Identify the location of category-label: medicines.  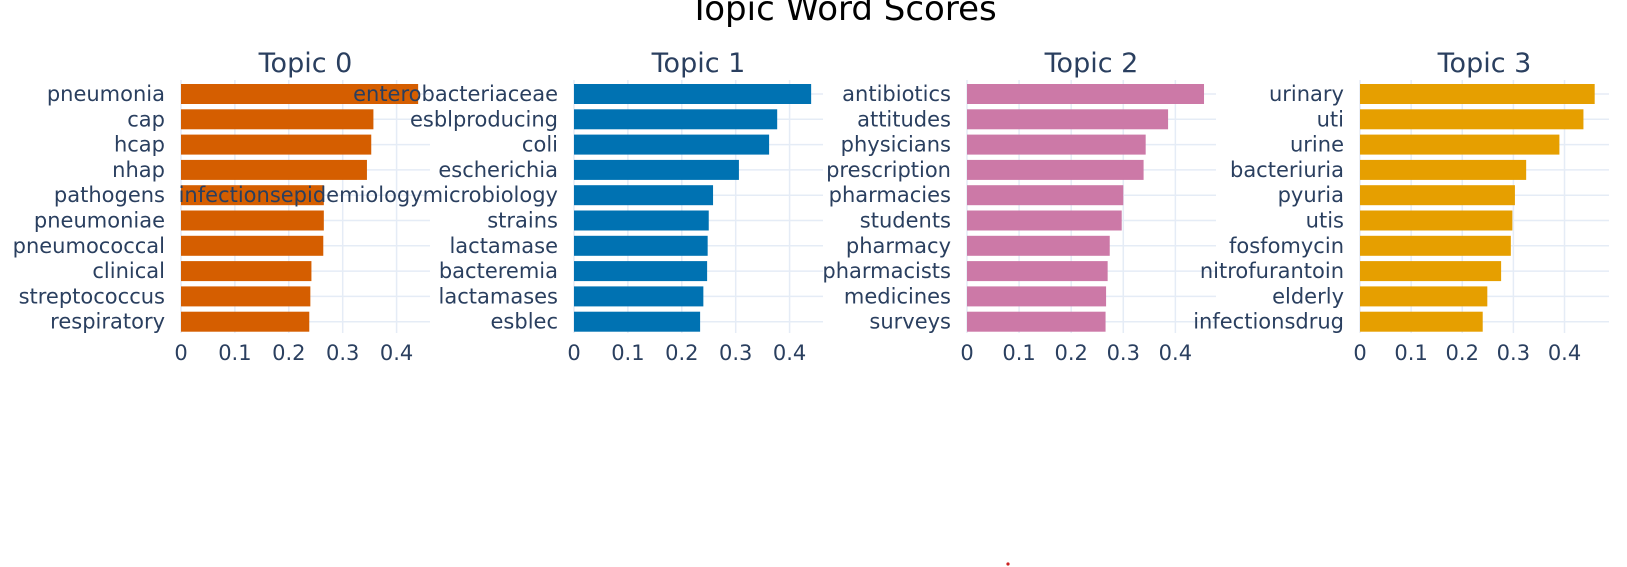
(897, 296).